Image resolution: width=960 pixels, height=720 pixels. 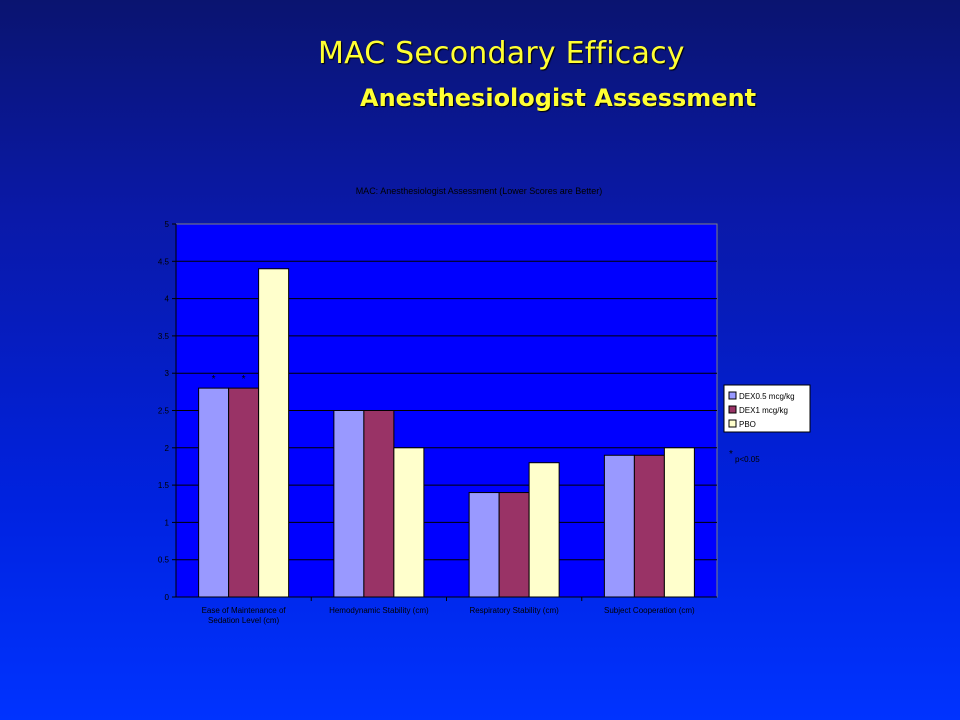 What do you see at coordinates (244, 610) in the screenshot?
I see `x-tick-label: Ease of Maintenance of` at bounding box center [244, 610].